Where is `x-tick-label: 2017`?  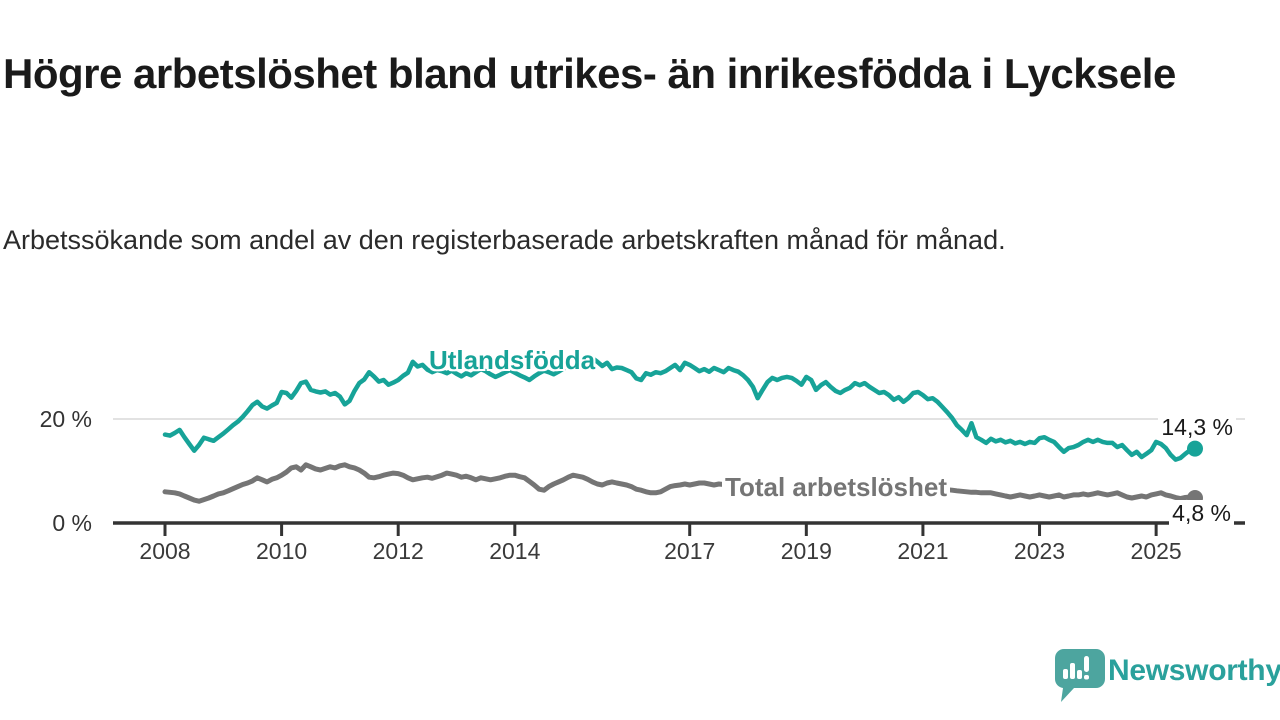
x-tick-label: 2017 is located at coordinates (690, 551).